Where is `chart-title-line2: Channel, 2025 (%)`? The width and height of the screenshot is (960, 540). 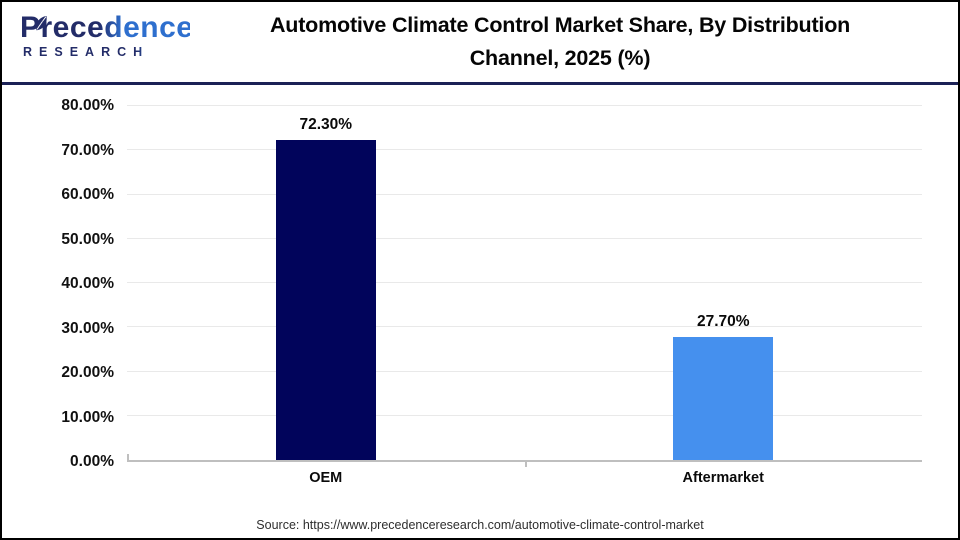 chart-title-line2: Channel, 2025 (%) is located at coordinates (560, 58).